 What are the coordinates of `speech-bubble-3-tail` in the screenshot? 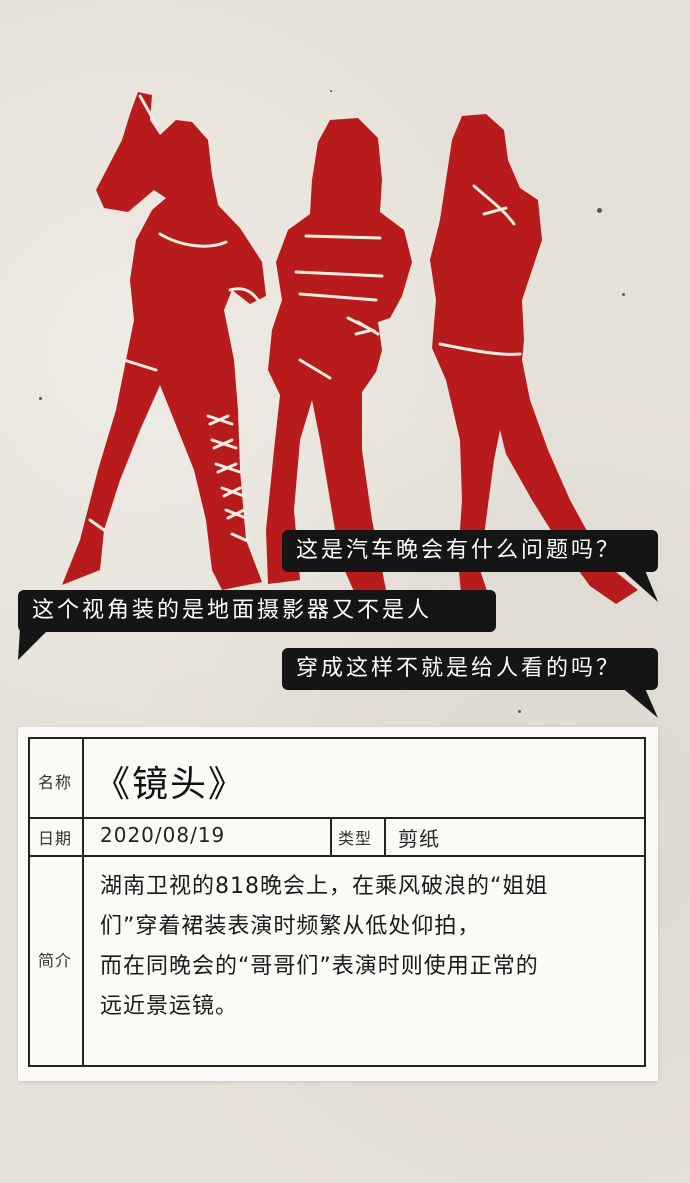 It's located at (639, 702).